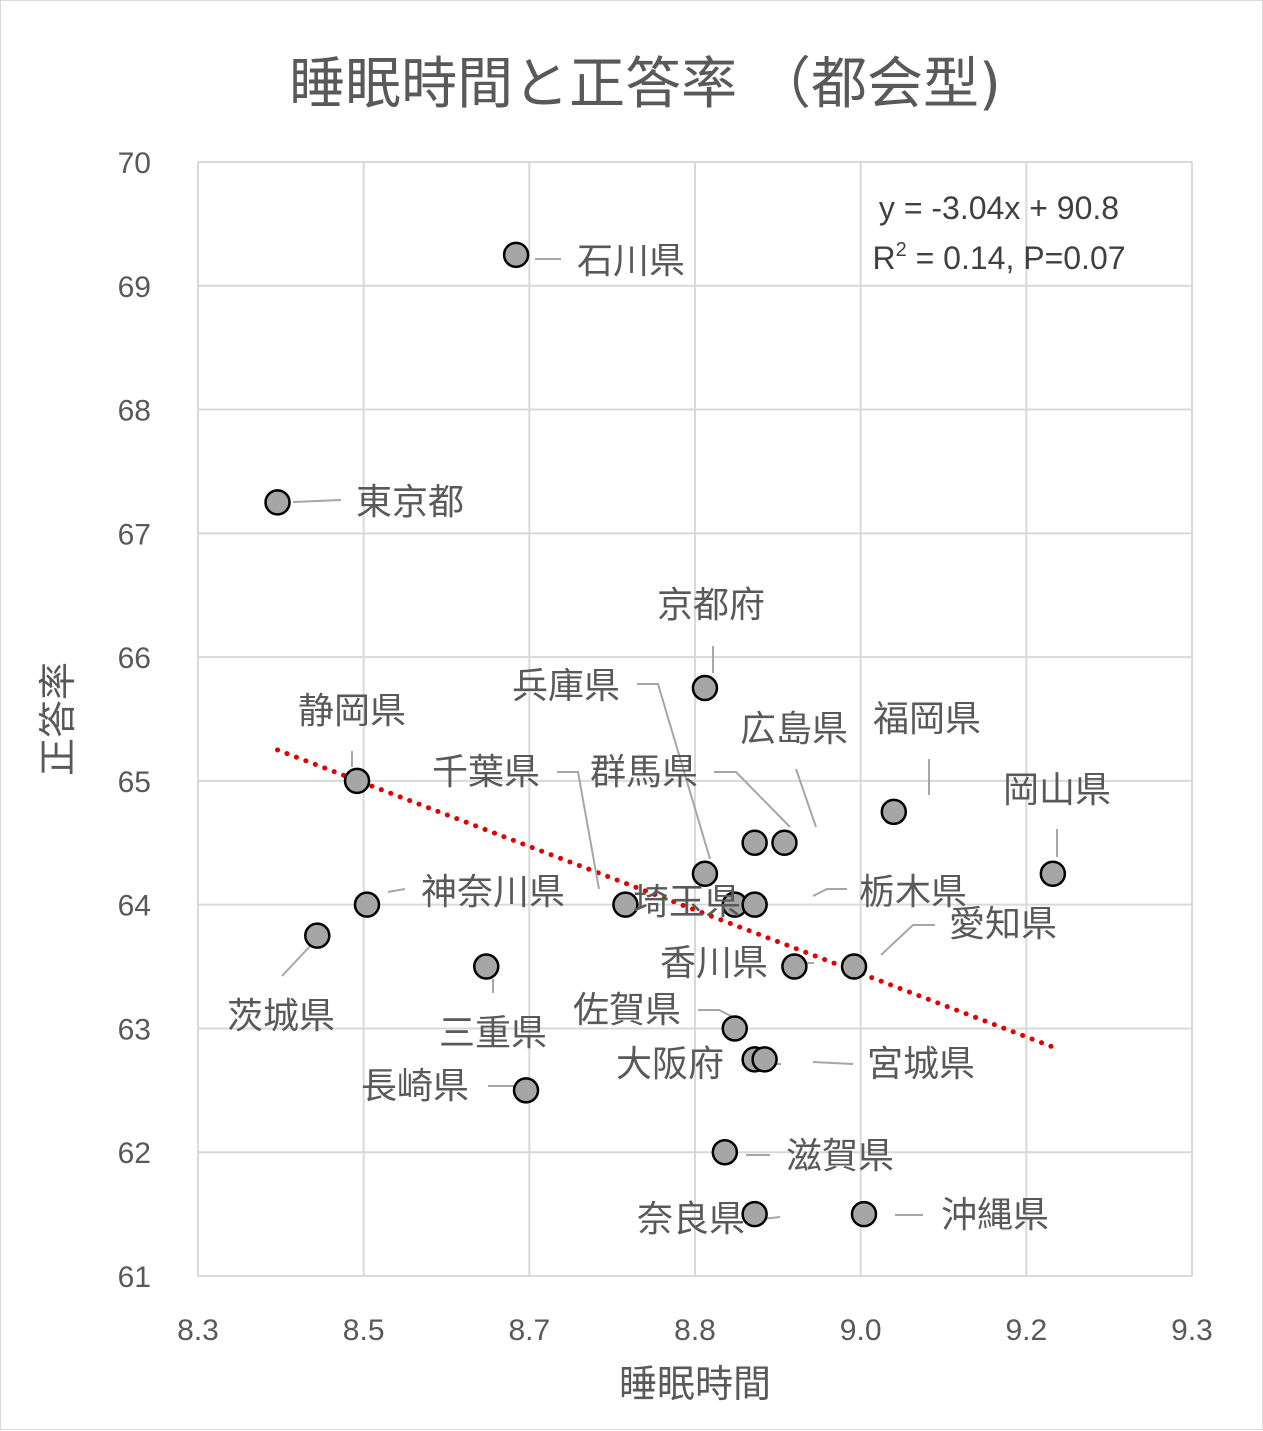 The image size is (1263, 1431). I want to click on point-label: 沖縄県, so click(995, 1215).